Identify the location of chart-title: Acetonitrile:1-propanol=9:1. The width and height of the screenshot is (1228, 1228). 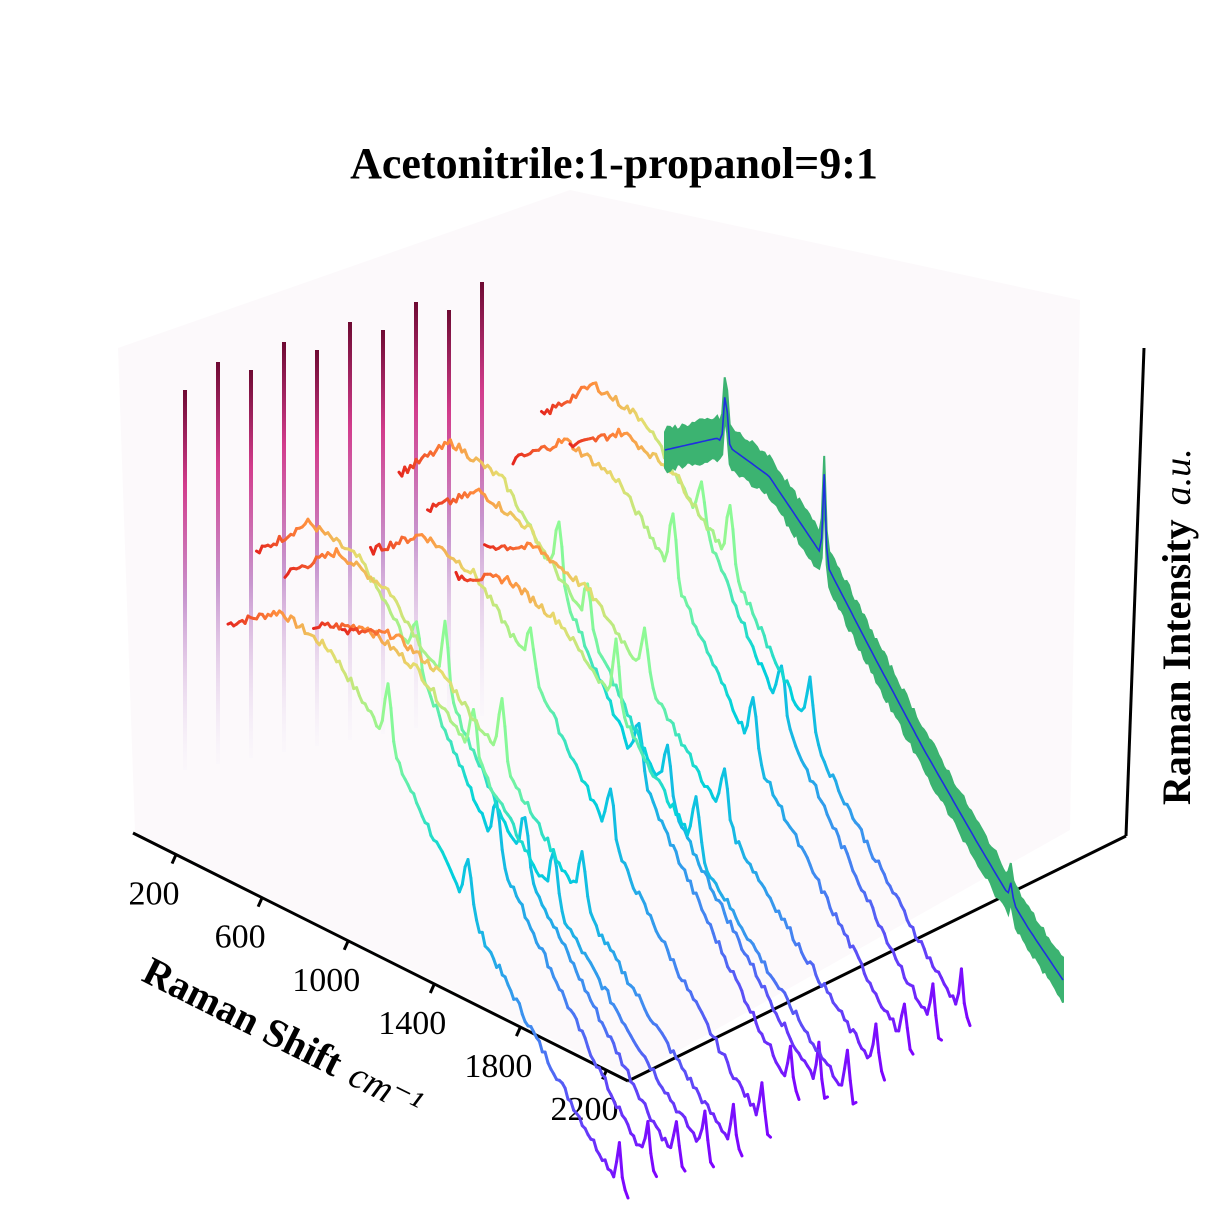
(614, 163).